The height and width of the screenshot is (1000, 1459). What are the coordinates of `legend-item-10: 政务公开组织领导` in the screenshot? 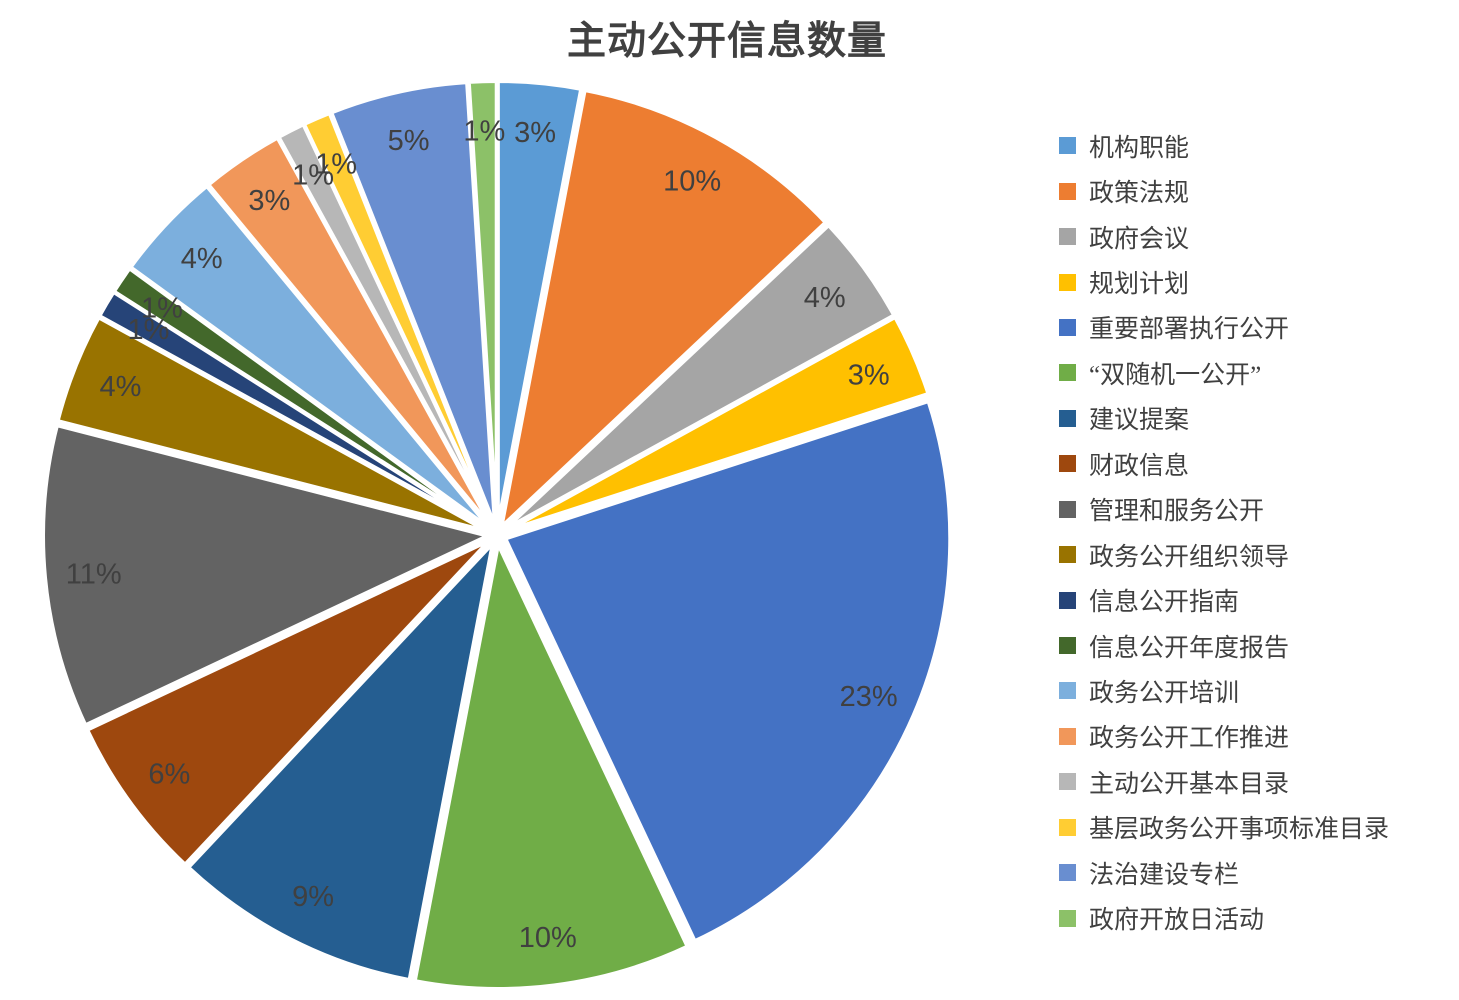 It's located at (1224, 554).